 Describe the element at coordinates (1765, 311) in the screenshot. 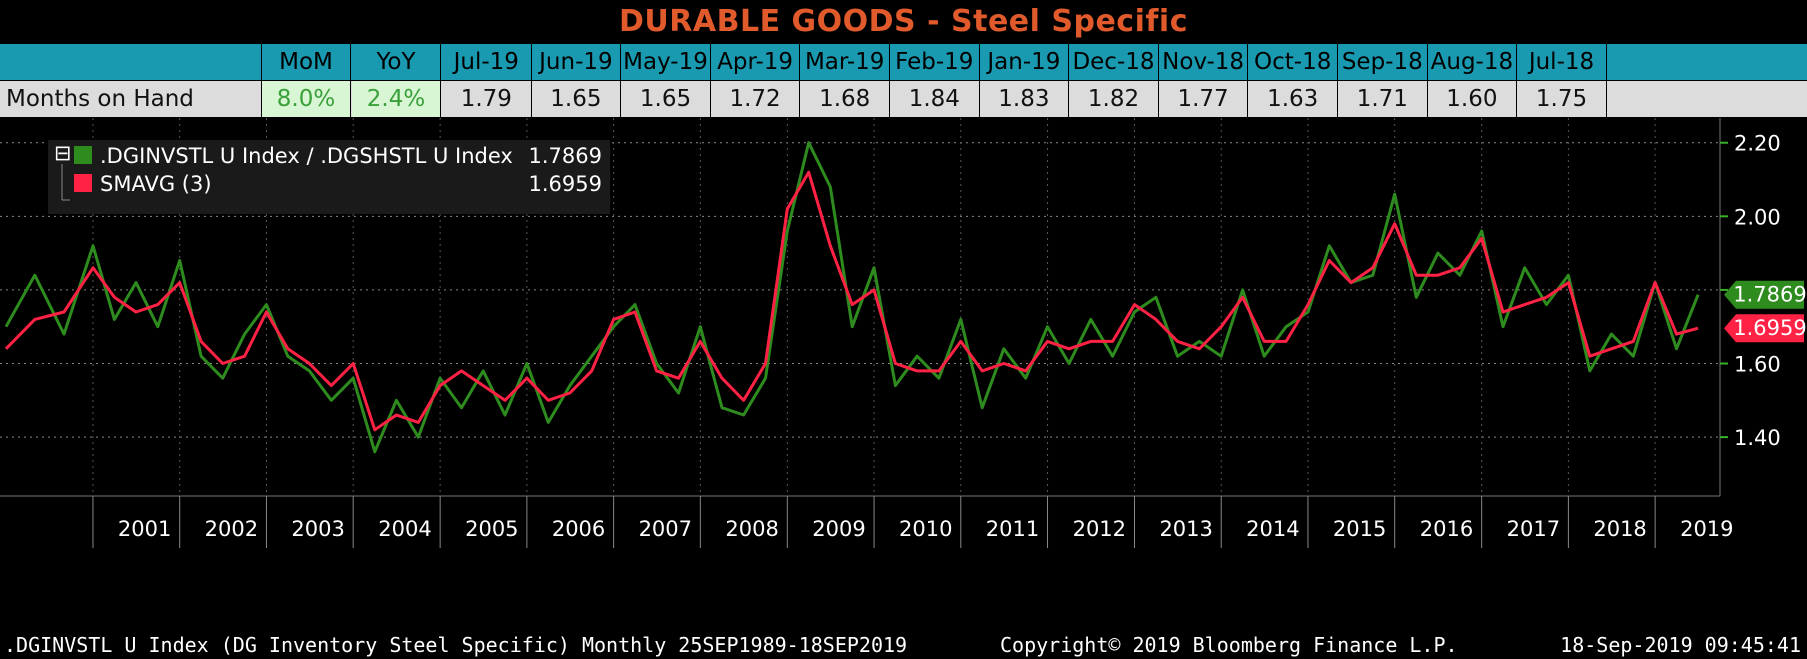

I see `last-value-badges: 1.7869 1.6959` at that location.